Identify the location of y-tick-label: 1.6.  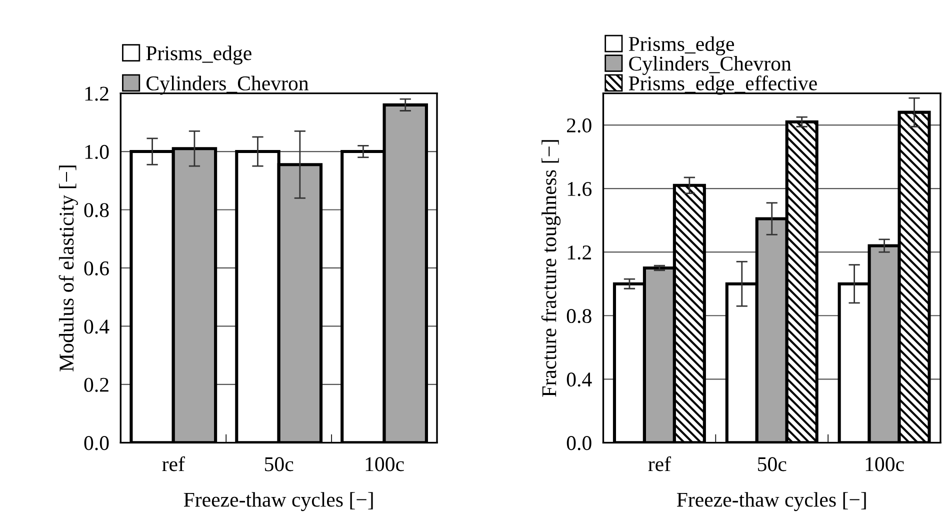
(580, 189).